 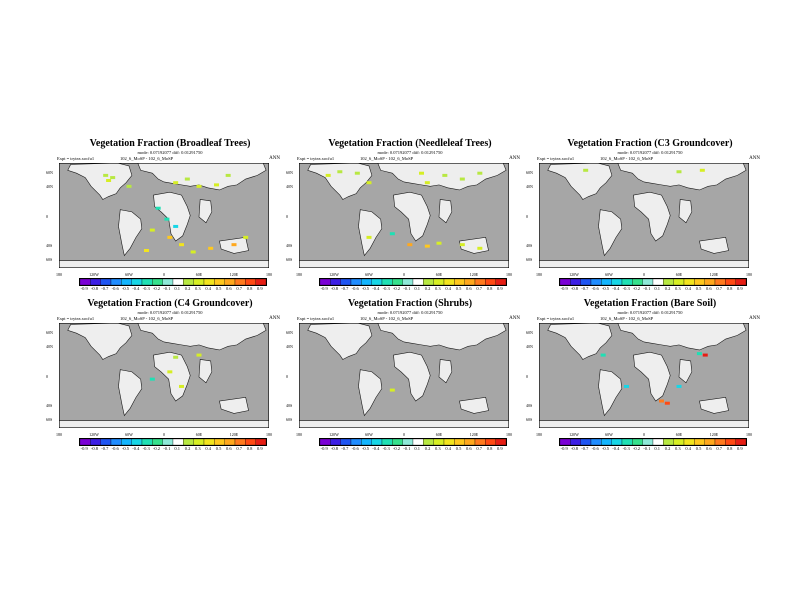 What do you see at coordinates (94, 274) in the screenshot?
I see `lon-tick-label: 120W` at bounding box center [94, 274].